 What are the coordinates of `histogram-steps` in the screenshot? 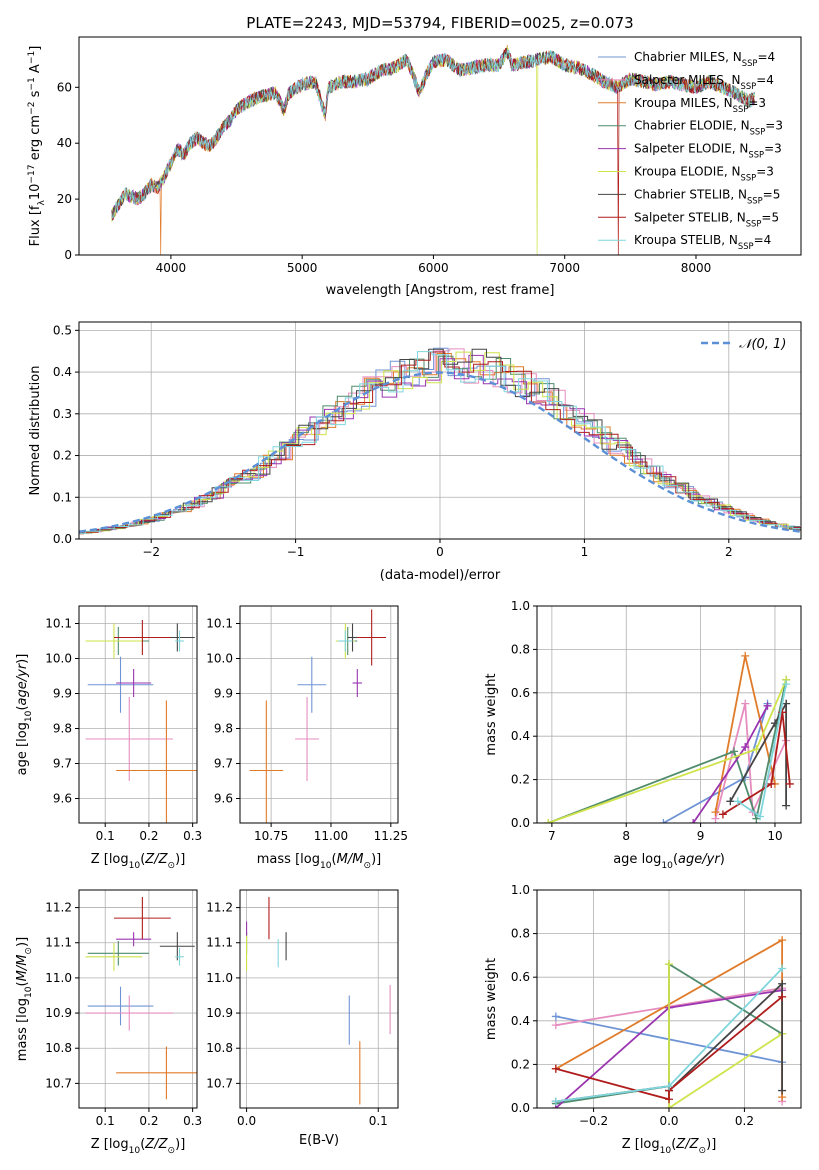 It's located at (440, 441).